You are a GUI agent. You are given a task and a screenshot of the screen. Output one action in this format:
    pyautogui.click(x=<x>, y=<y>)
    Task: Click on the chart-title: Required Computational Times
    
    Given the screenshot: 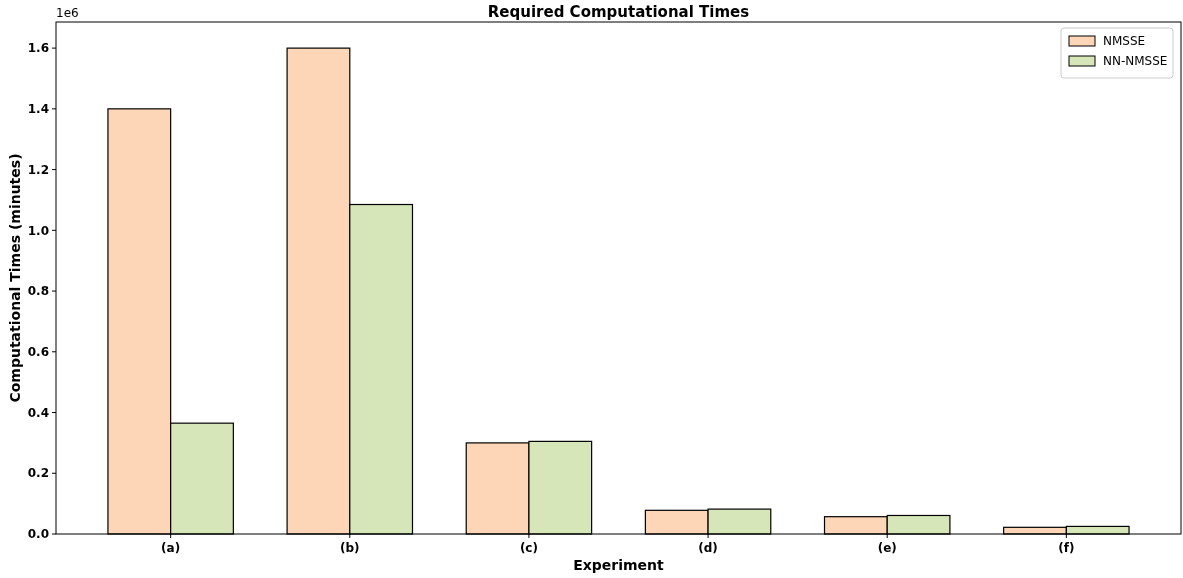 What is the action you would take?
    pyautogui.click(x=618, y=12)
    